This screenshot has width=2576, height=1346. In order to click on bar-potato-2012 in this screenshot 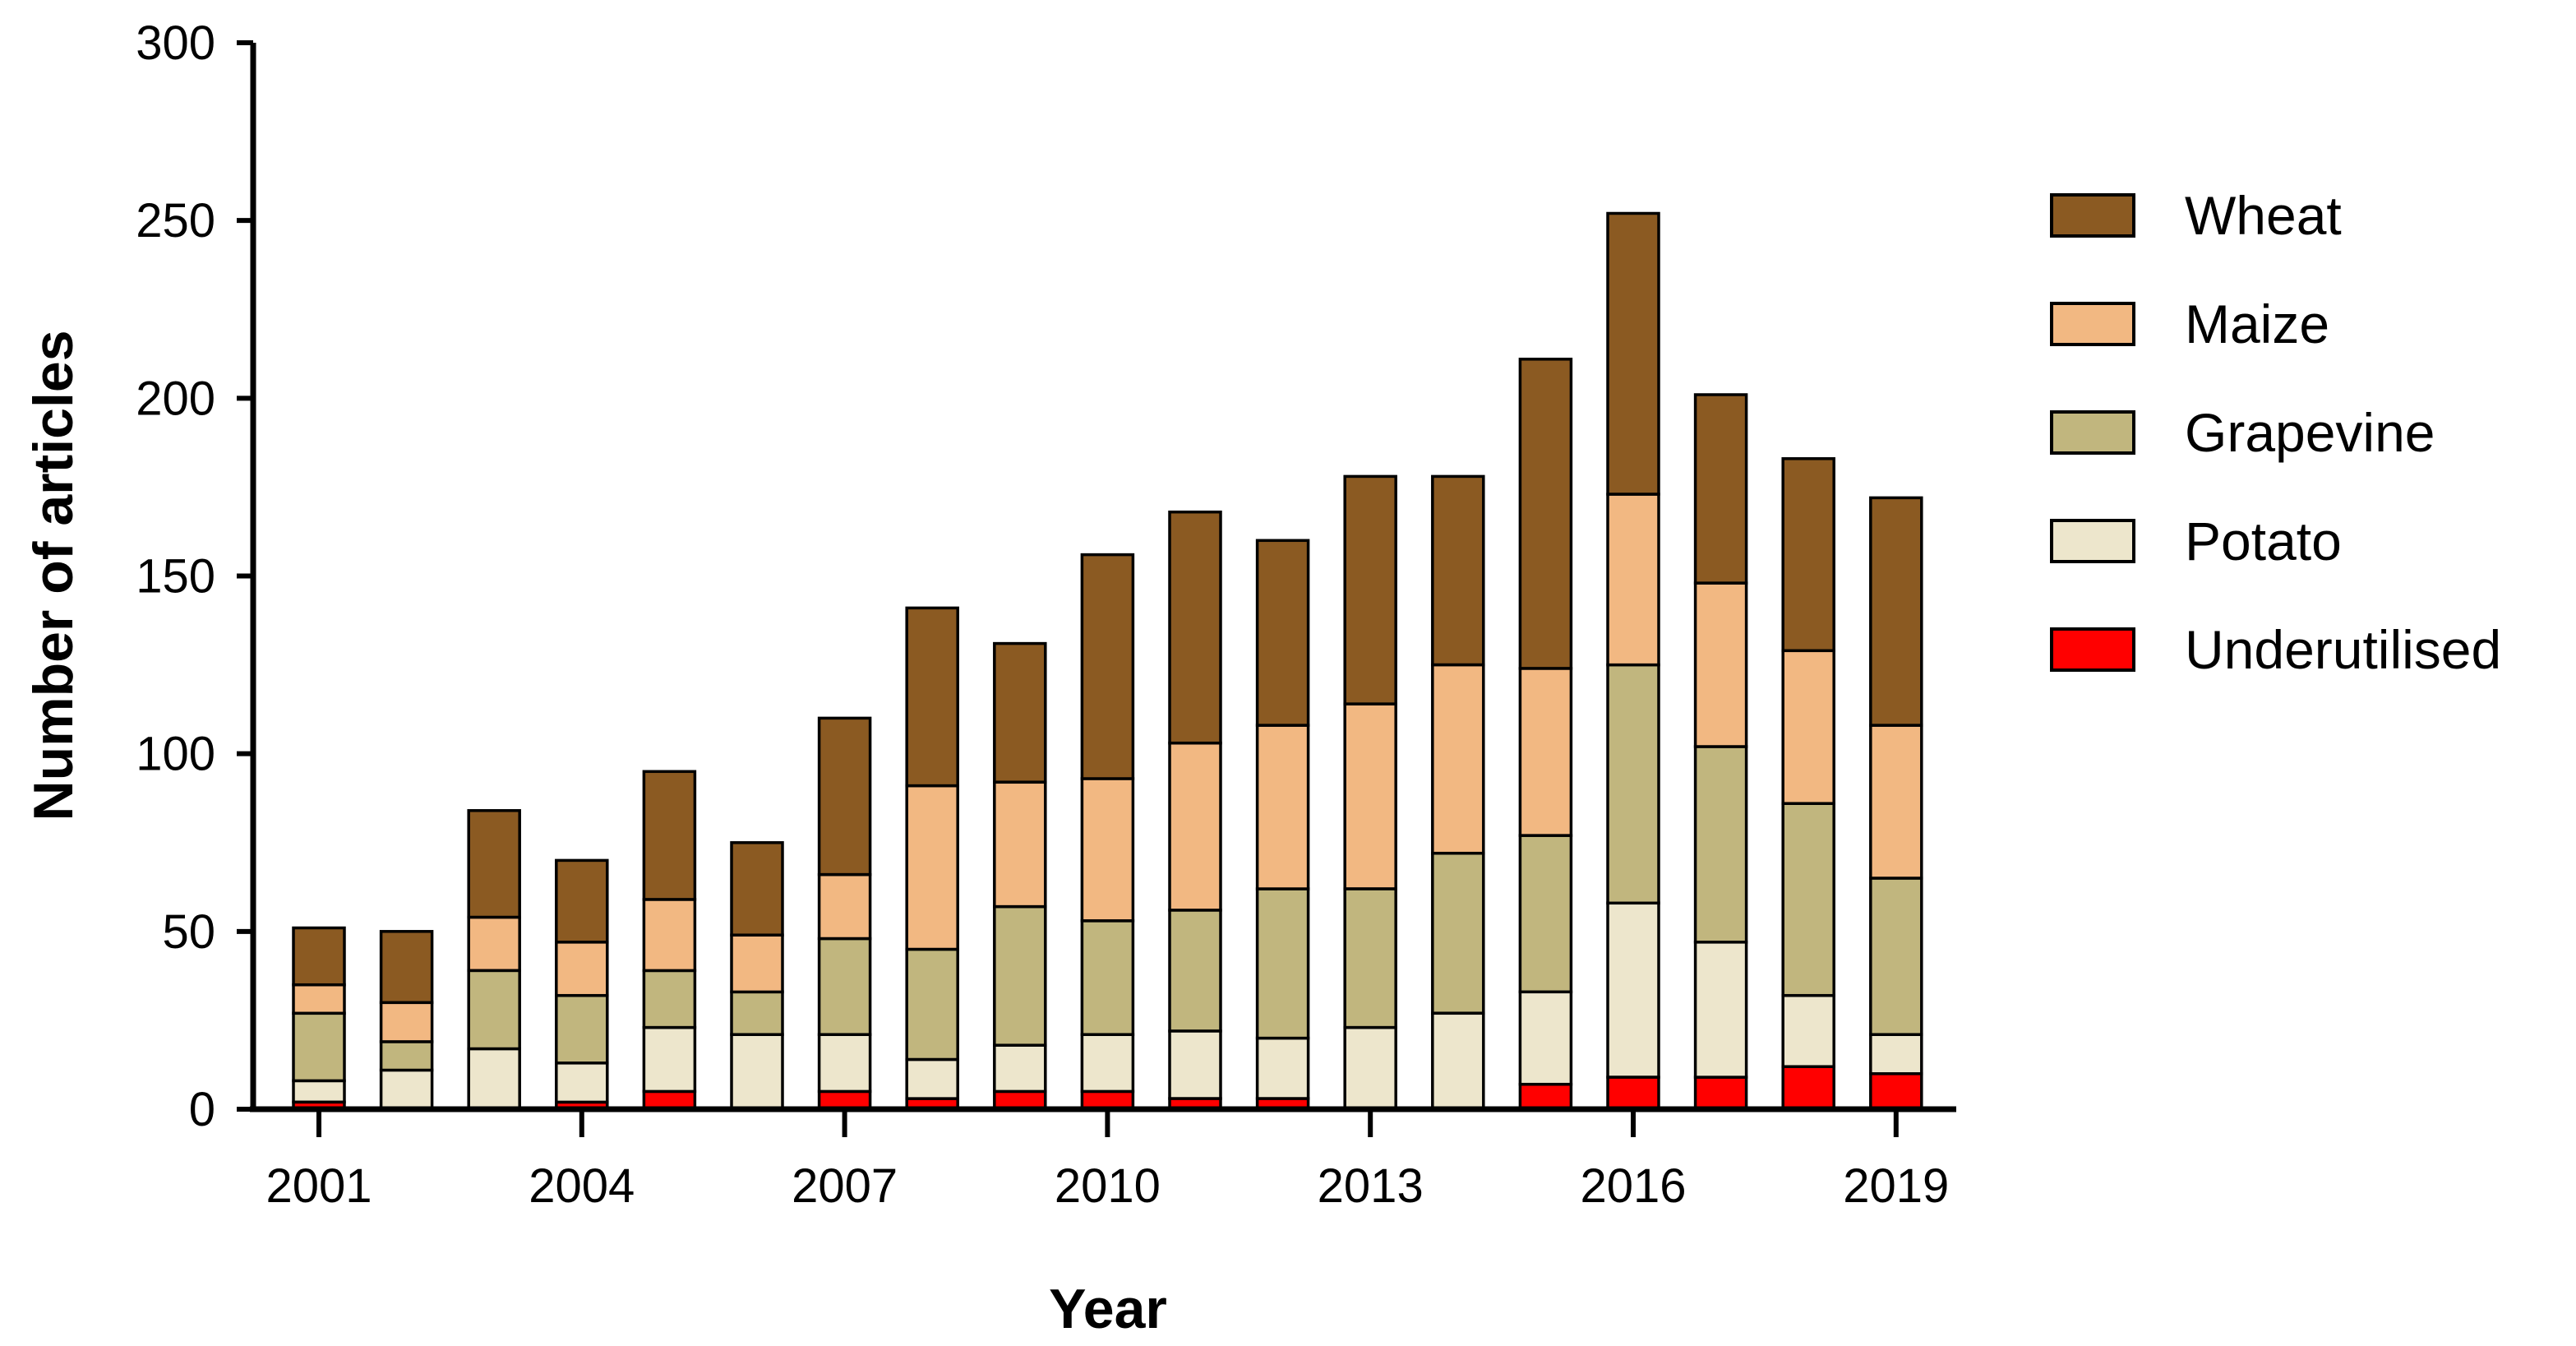, I will do `click(1283, 1068)`.